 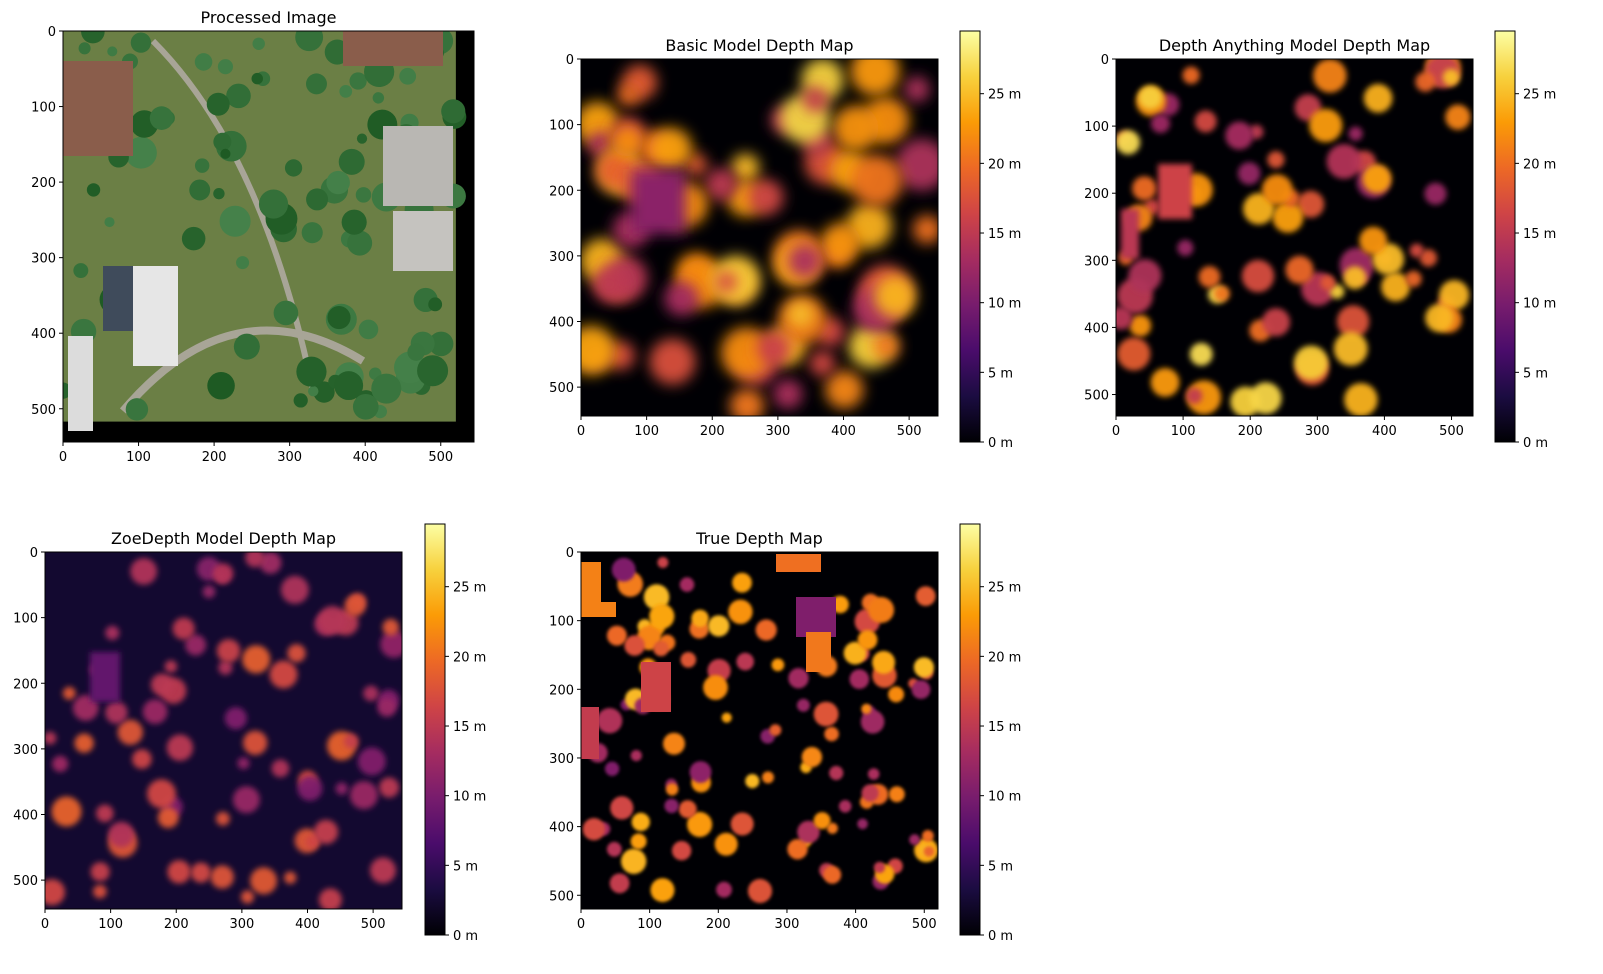 I want to click on subplot-title: ZoeDepth Model Depth Map, so click(x=223, y=538).